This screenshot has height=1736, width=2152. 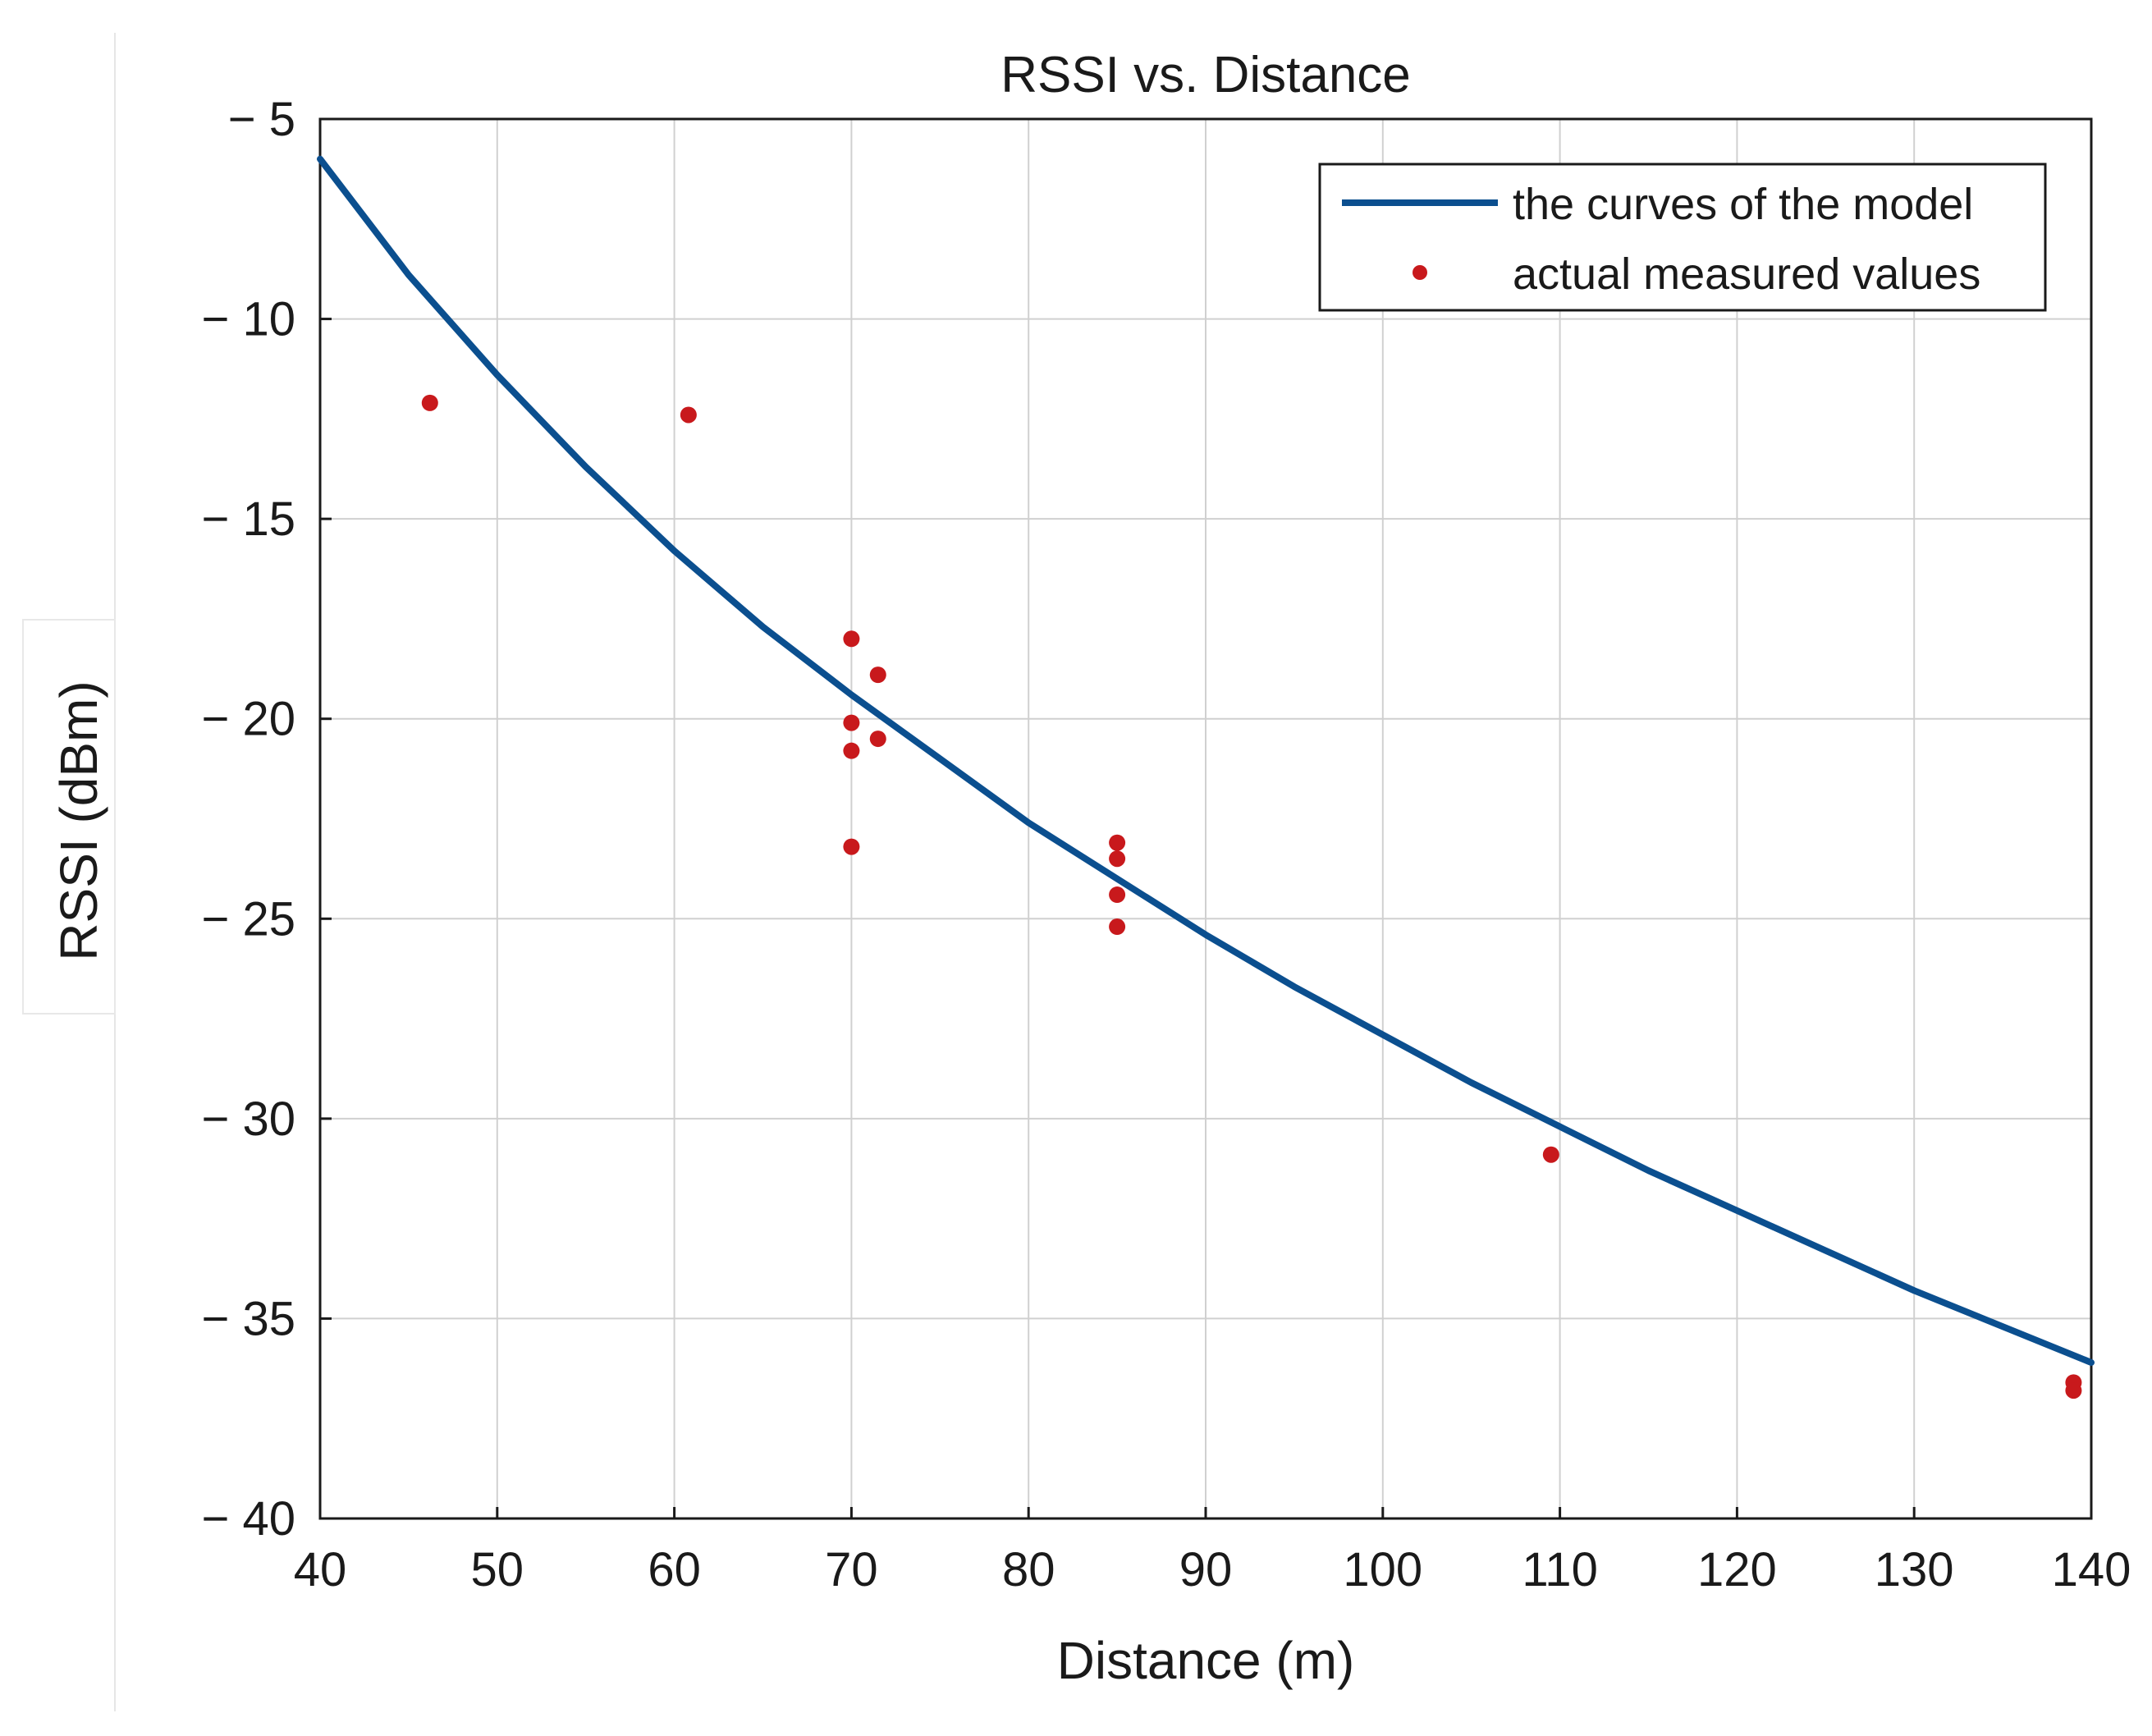 What do you see at coordinates (851, 1569) in the screenshot?
I see `x-tick-label: 70` at bounding box center [851, 1569].